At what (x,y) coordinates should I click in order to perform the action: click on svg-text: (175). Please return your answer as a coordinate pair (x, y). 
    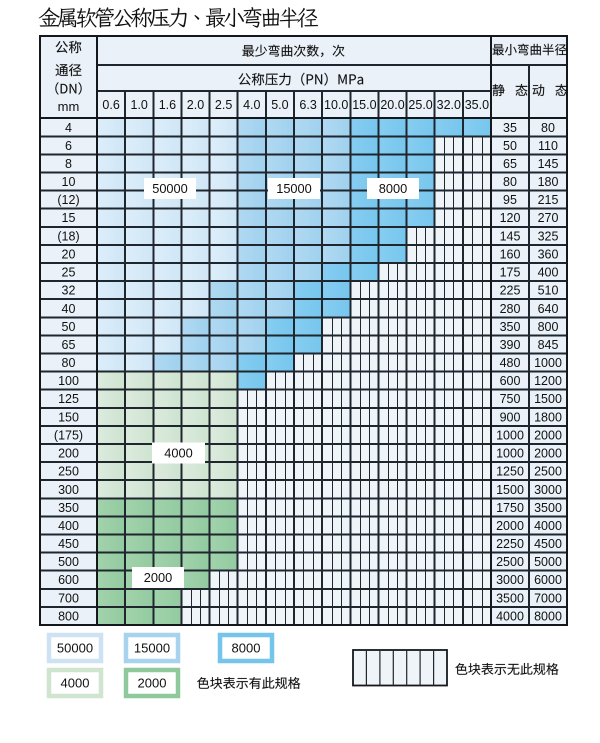
    Looking at the image, I should click on (68, 436).